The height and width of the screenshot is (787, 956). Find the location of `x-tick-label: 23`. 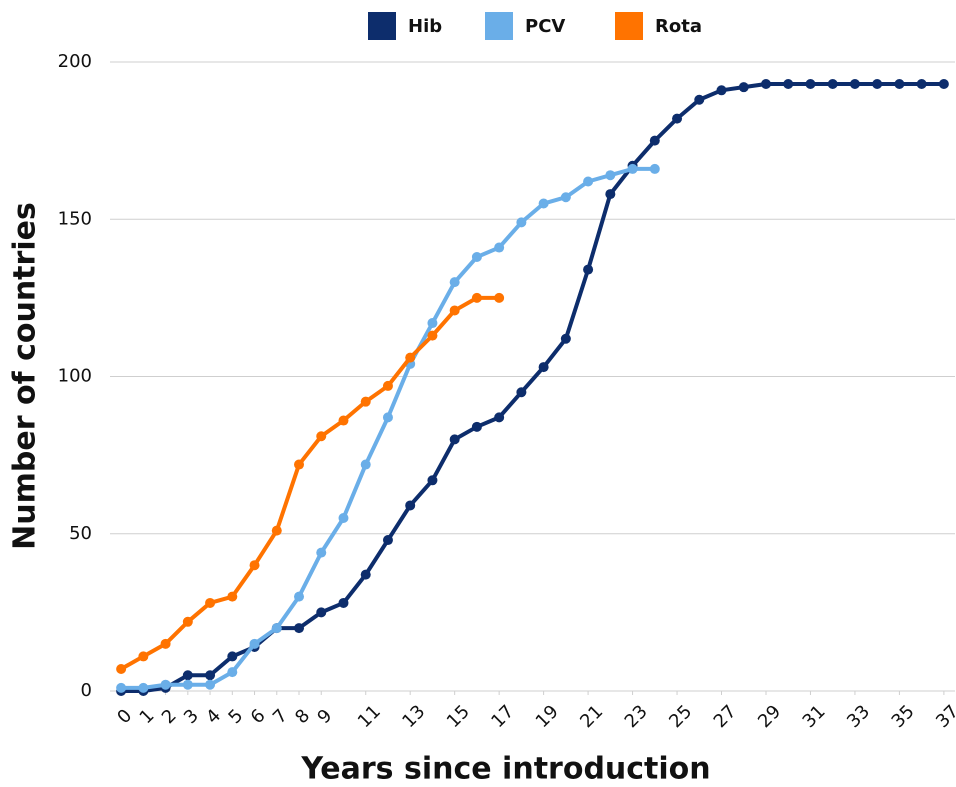

x-tick-label: 23 is located at coordinates (636, 716).